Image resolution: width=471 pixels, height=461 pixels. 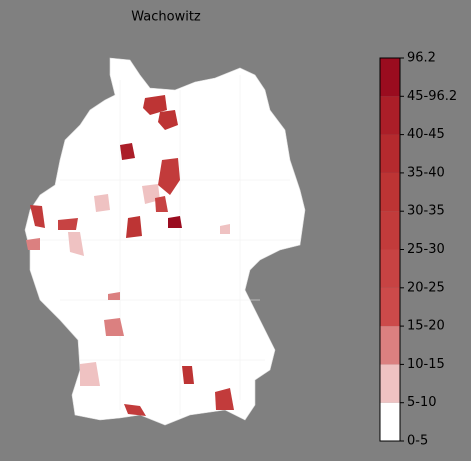 I want to click on colorbar-label: 35-40, so click(x=426, y=172).